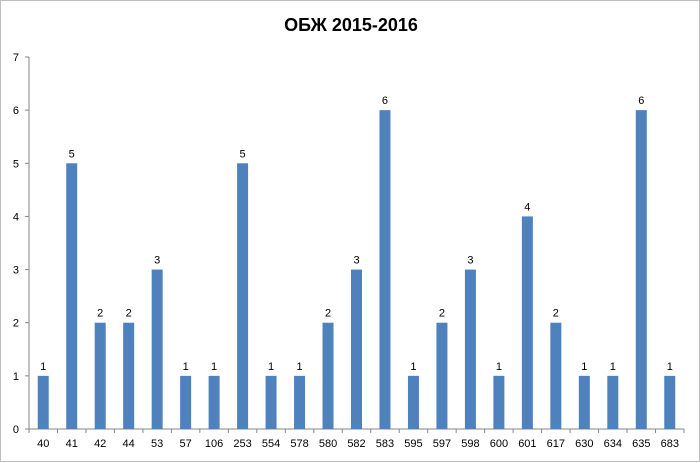 The image size is (700, 463). What do you see at coordinates (527, 444) in the screenshot?
I see `x-tick-label: 601` at bounding box center [527, 444].